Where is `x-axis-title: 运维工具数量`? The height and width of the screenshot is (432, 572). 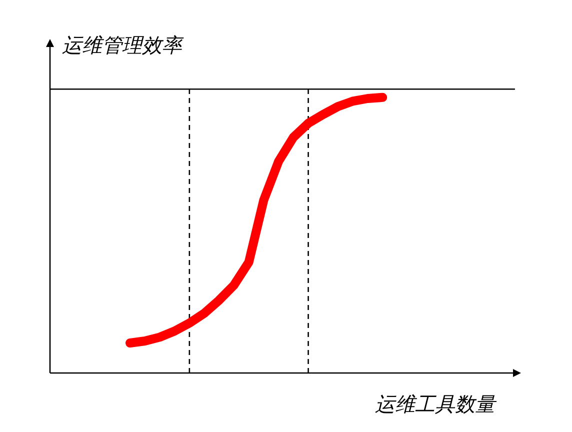 x-axis-title: 运维工具数量 is located at coordinates (436, 404).